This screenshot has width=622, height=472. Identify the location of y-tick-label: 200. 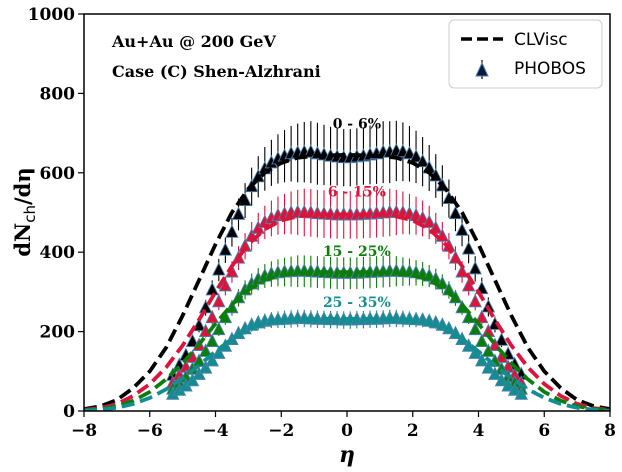
(58, 333).